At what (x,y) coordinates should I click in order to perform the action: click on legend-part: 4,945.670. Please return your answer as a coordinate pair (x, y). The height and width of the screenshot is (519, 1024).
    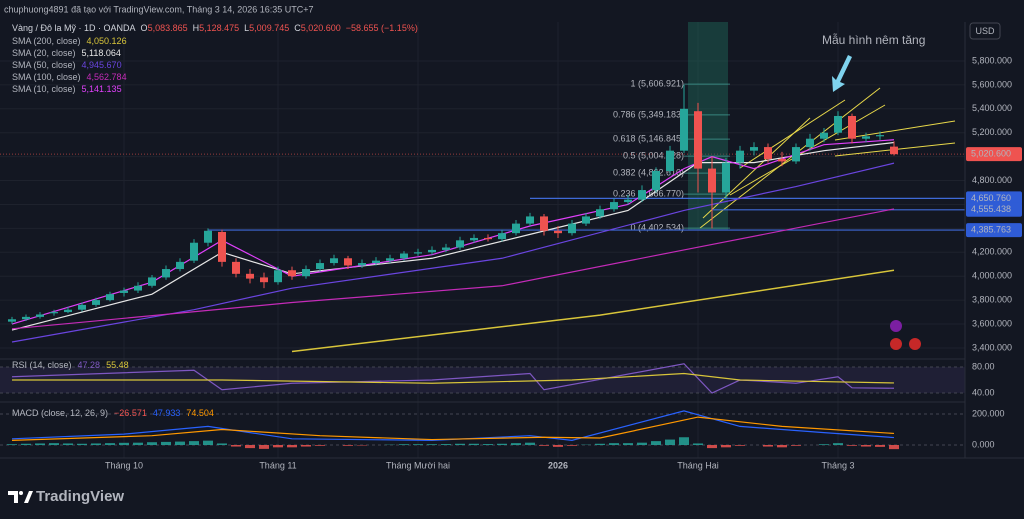
    Looking at the image, I should click on (102, 65).